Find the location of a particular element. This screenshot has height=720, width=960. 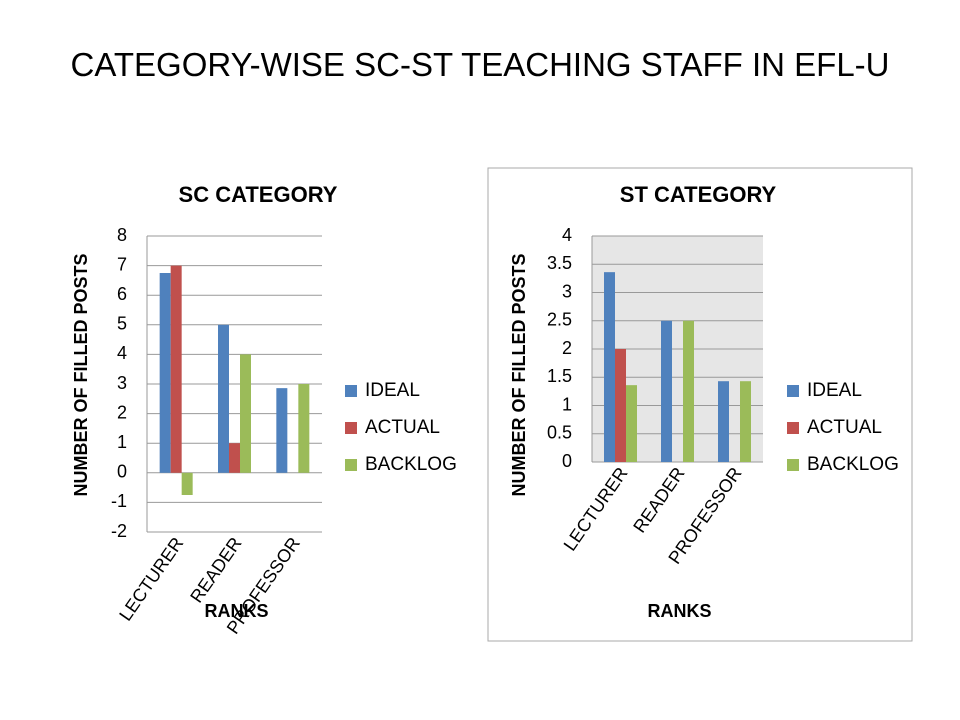

x-tick-label: LECTURER is located at coordinates (151, 579).